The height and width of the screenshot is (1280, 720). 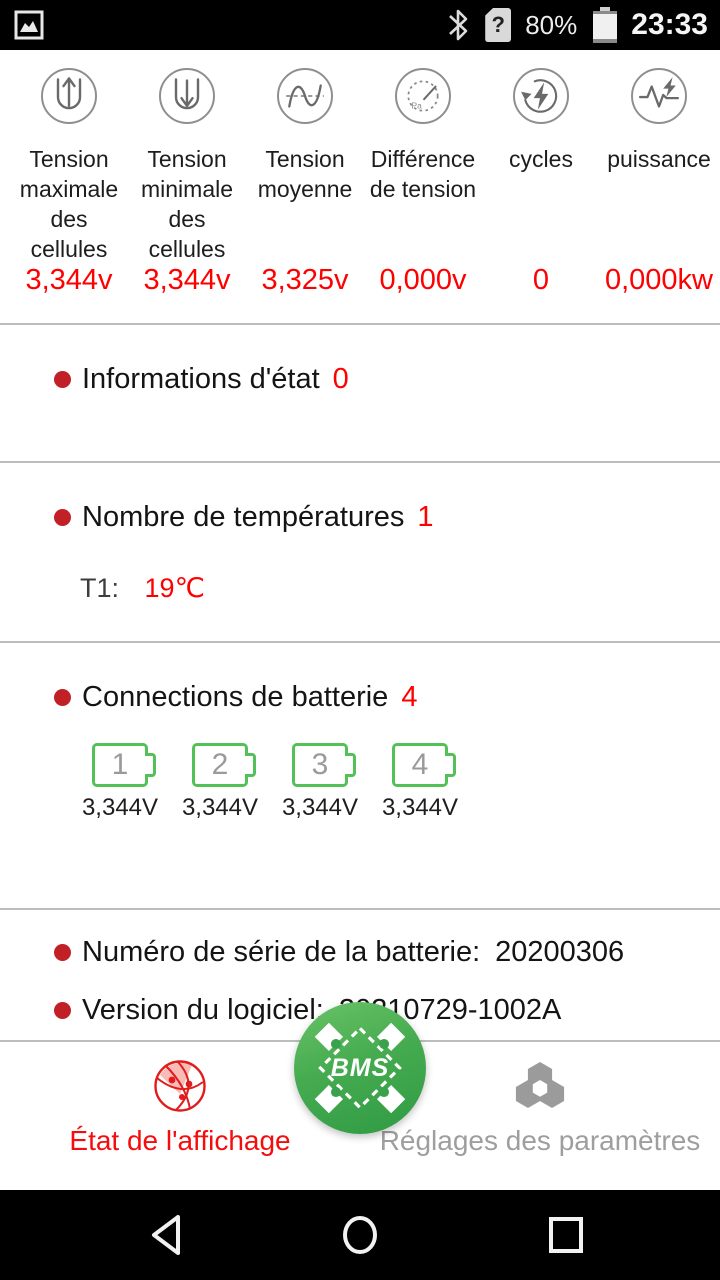 I want to click on home-icon, so click(x=360, y=1235).